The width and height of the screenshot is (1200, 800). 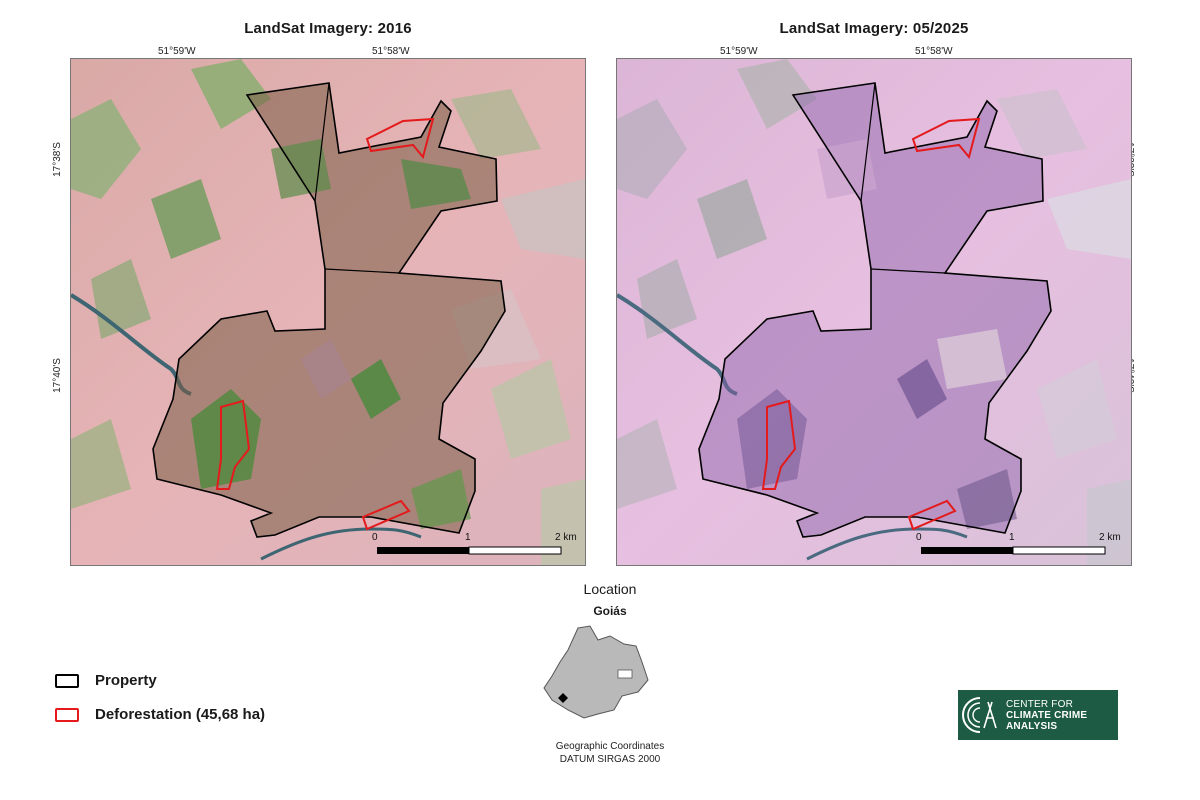 I want to click on cca-logo-mark, so click(x=981, y=715).